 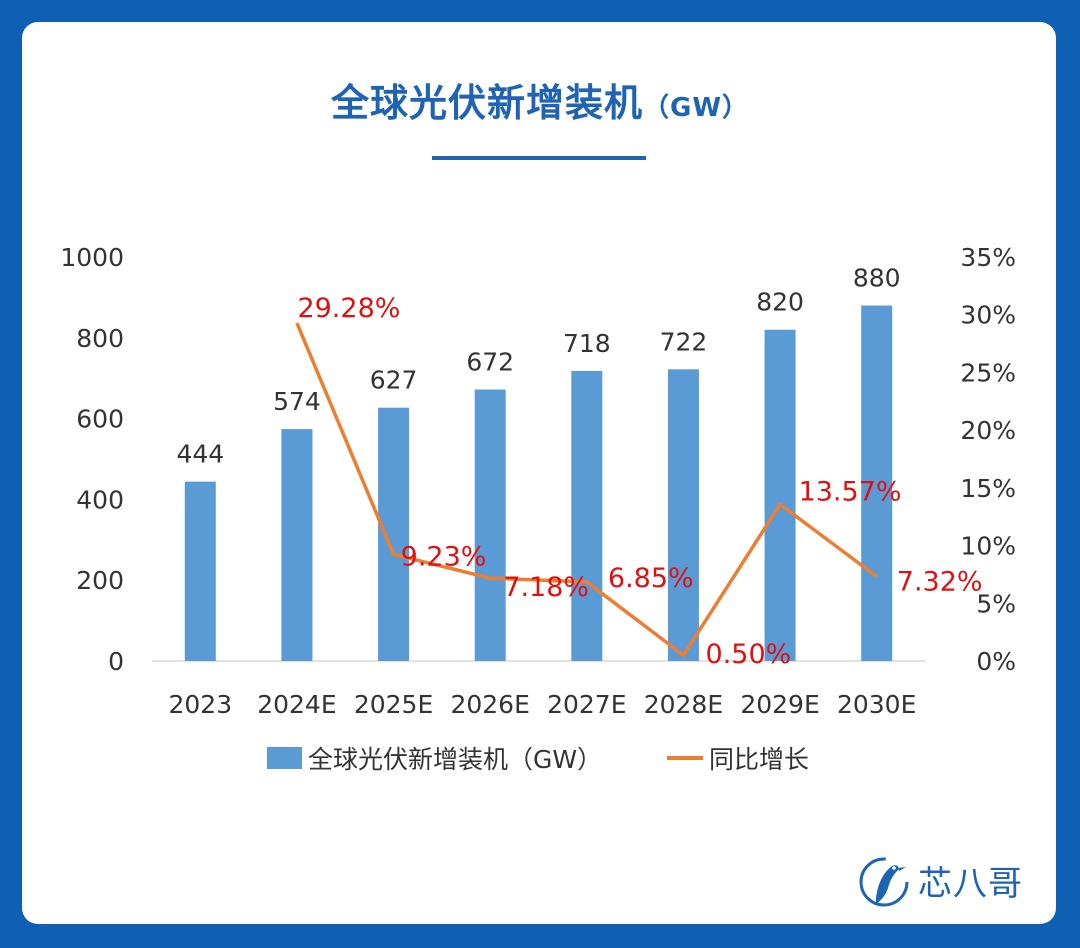 I want to click on y-left-tick-label: 1000, so click(x=92, y=257).